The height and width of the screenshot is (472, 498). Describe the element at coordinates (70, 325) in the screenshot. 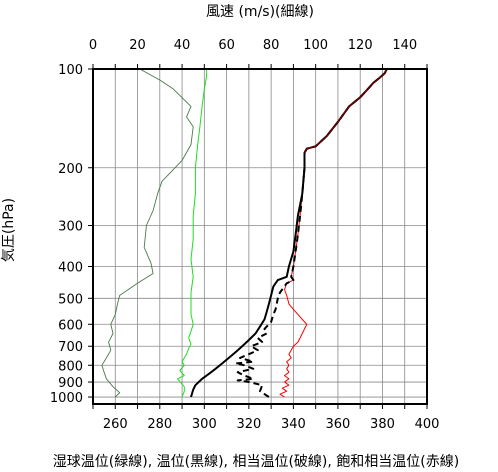

I see `y-tick-label: 600` at that location.